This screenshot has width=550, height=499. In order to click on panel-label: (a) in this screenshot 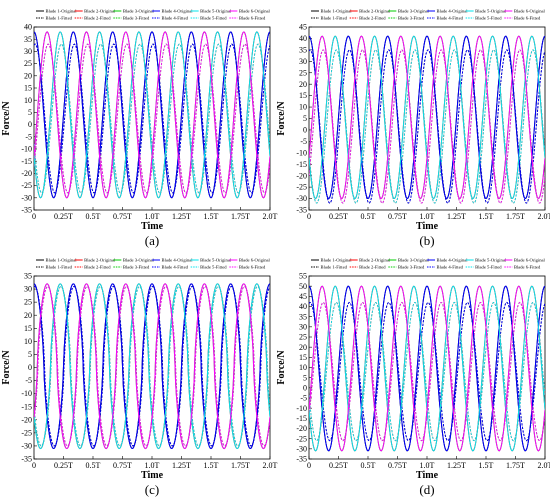, I will do `click(152, 240)`.